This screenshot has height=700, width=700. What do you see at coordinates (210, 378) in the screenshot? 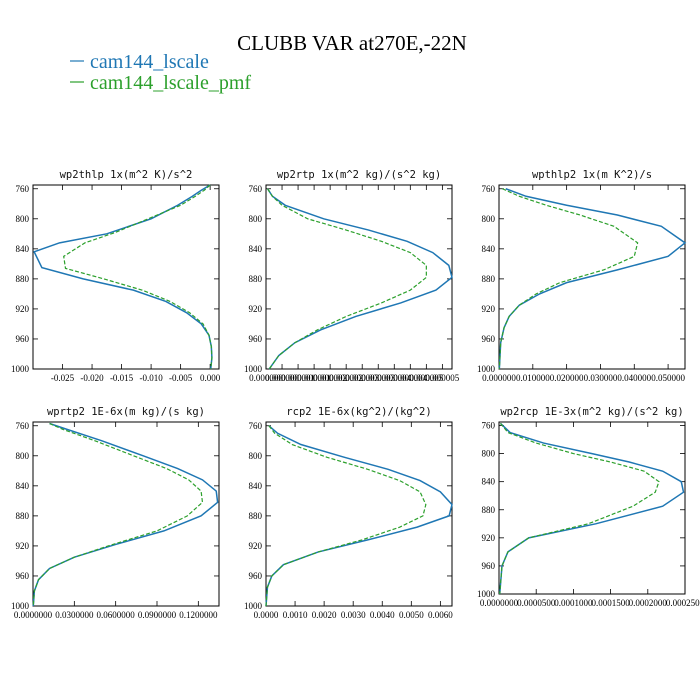
I see `x-tick-label: 0.000` at bounding box center [210, 378].